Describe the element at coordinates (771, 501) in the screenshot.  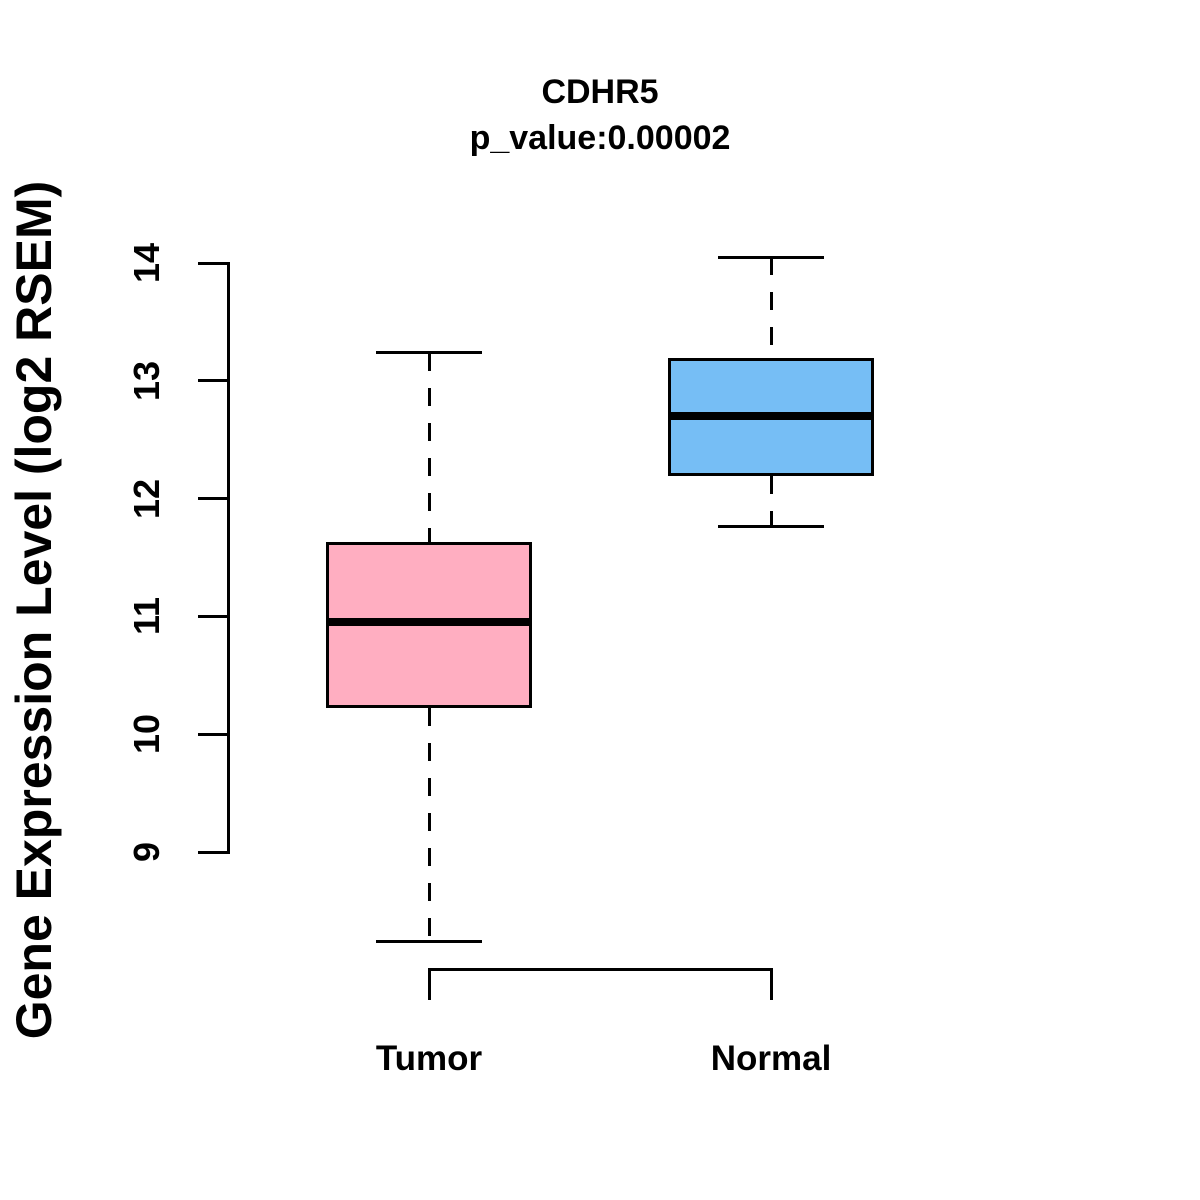
I see `normal-lower-whisker` at that location.